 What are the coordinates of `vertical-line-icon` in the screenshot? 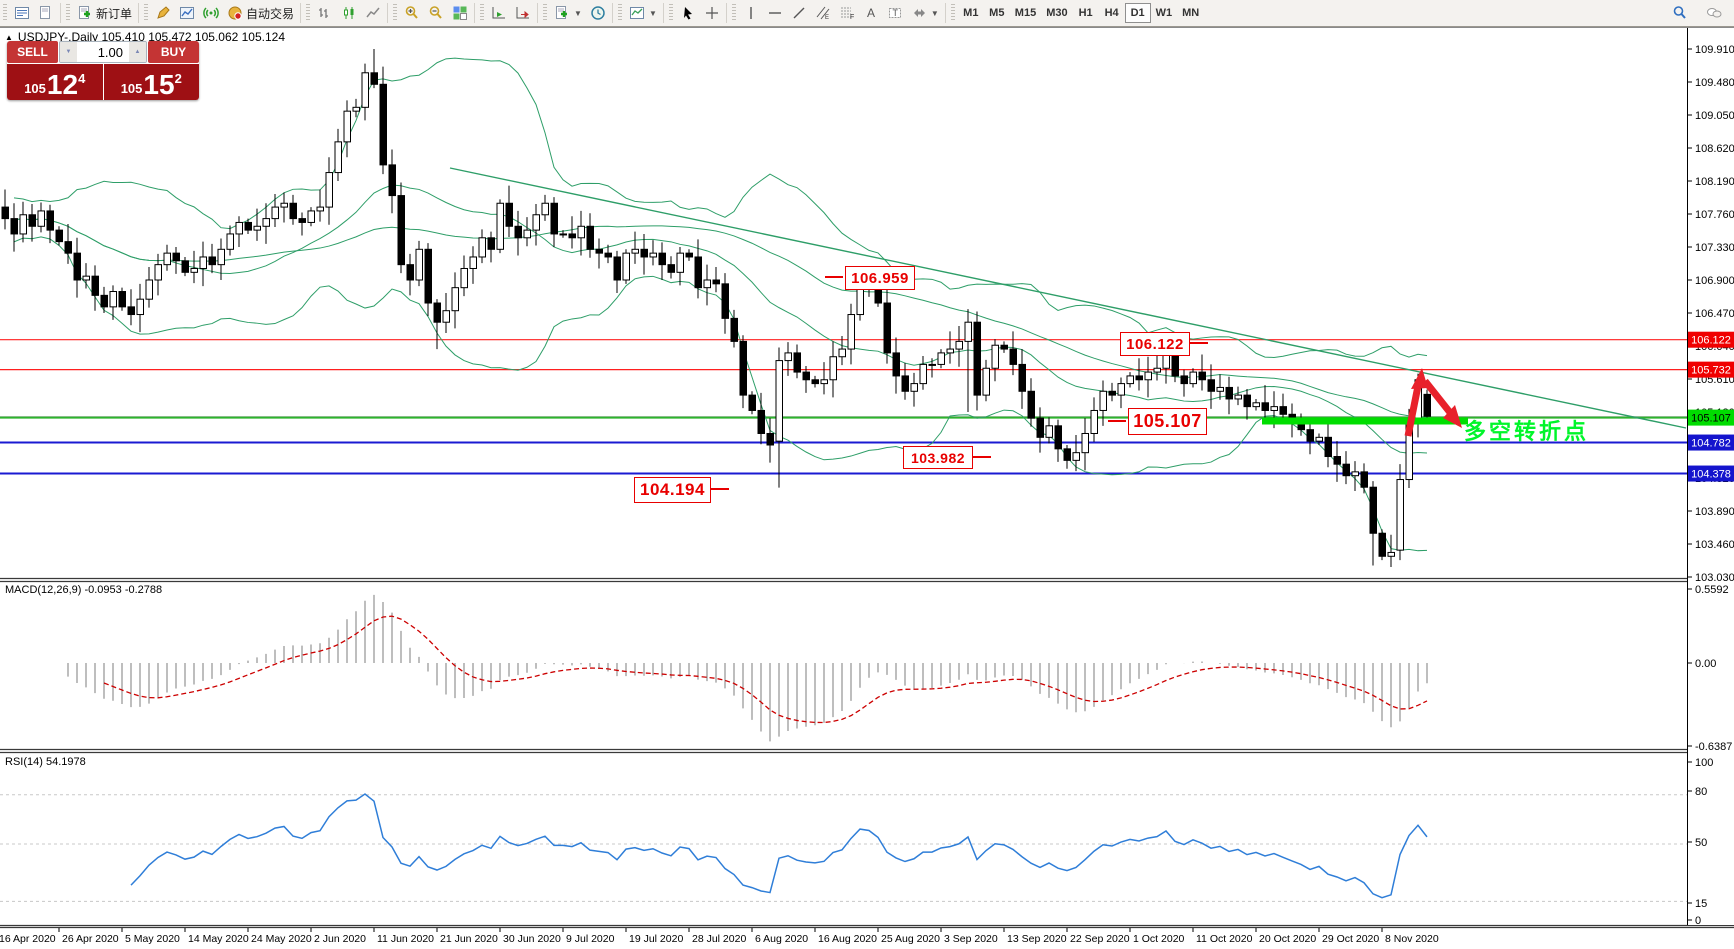 It's located at (751, 13).